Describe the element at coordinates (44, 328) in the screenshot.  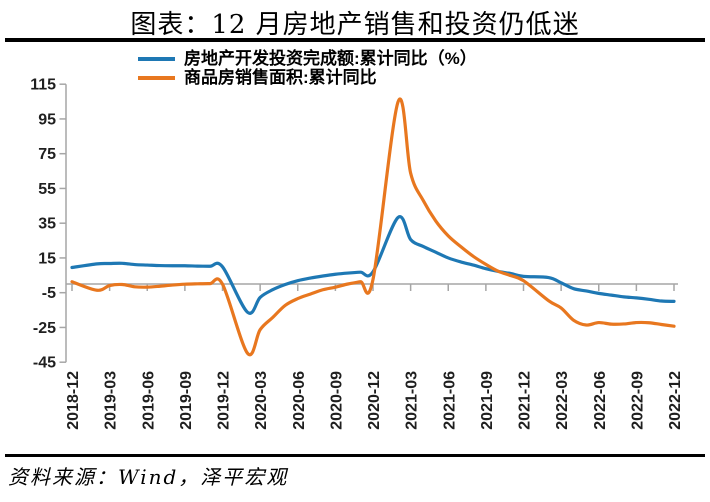
I see `y-axis-tick-label: -25` at that location.